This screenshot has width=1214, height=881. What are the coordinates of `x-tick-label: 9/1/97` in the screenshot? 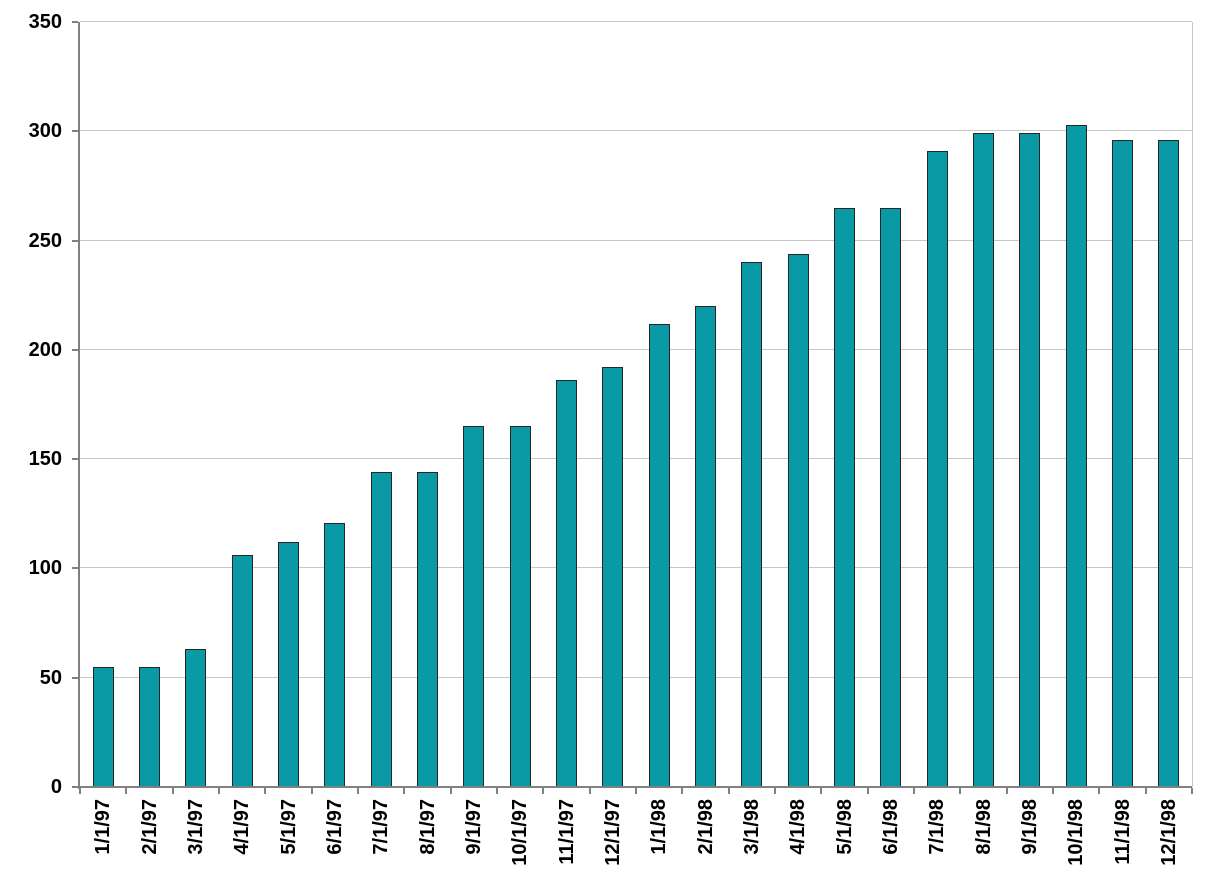 It's located at (474, 827).